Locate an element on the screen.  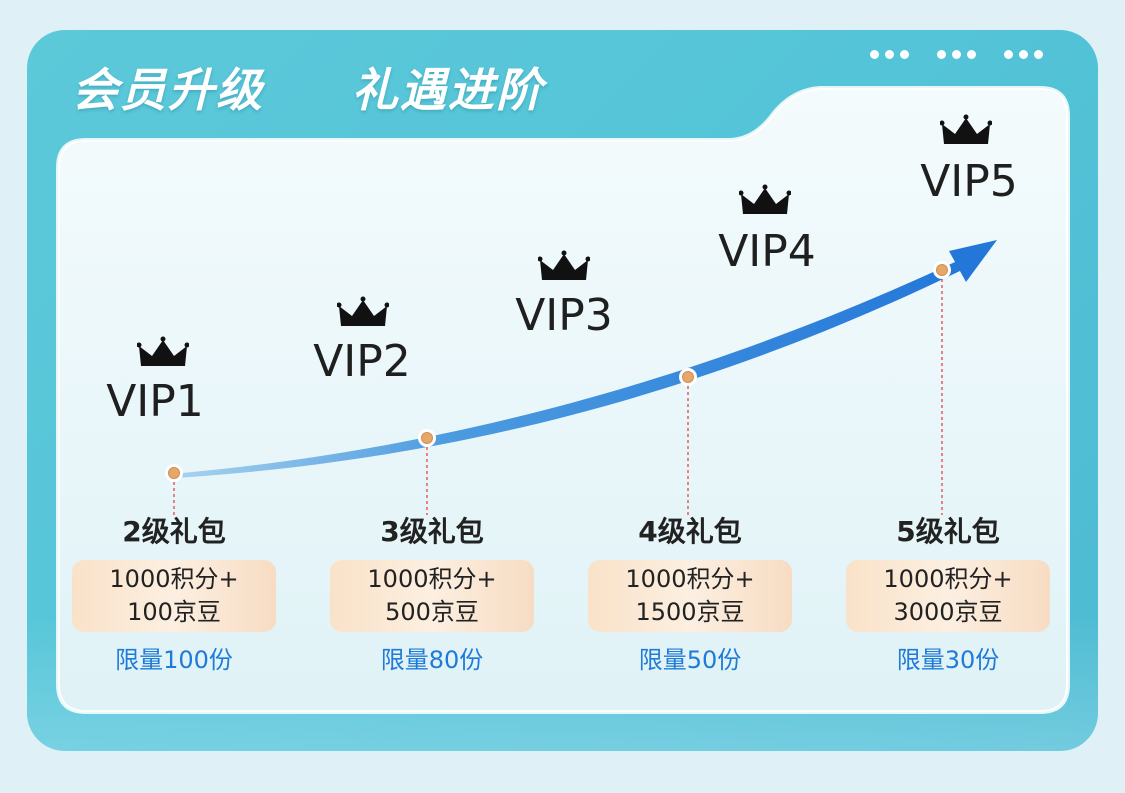
gift-pack-card: 5级礼包 1000积分+ 3000京豆 限量30份 is located at coordinates (948, 594).